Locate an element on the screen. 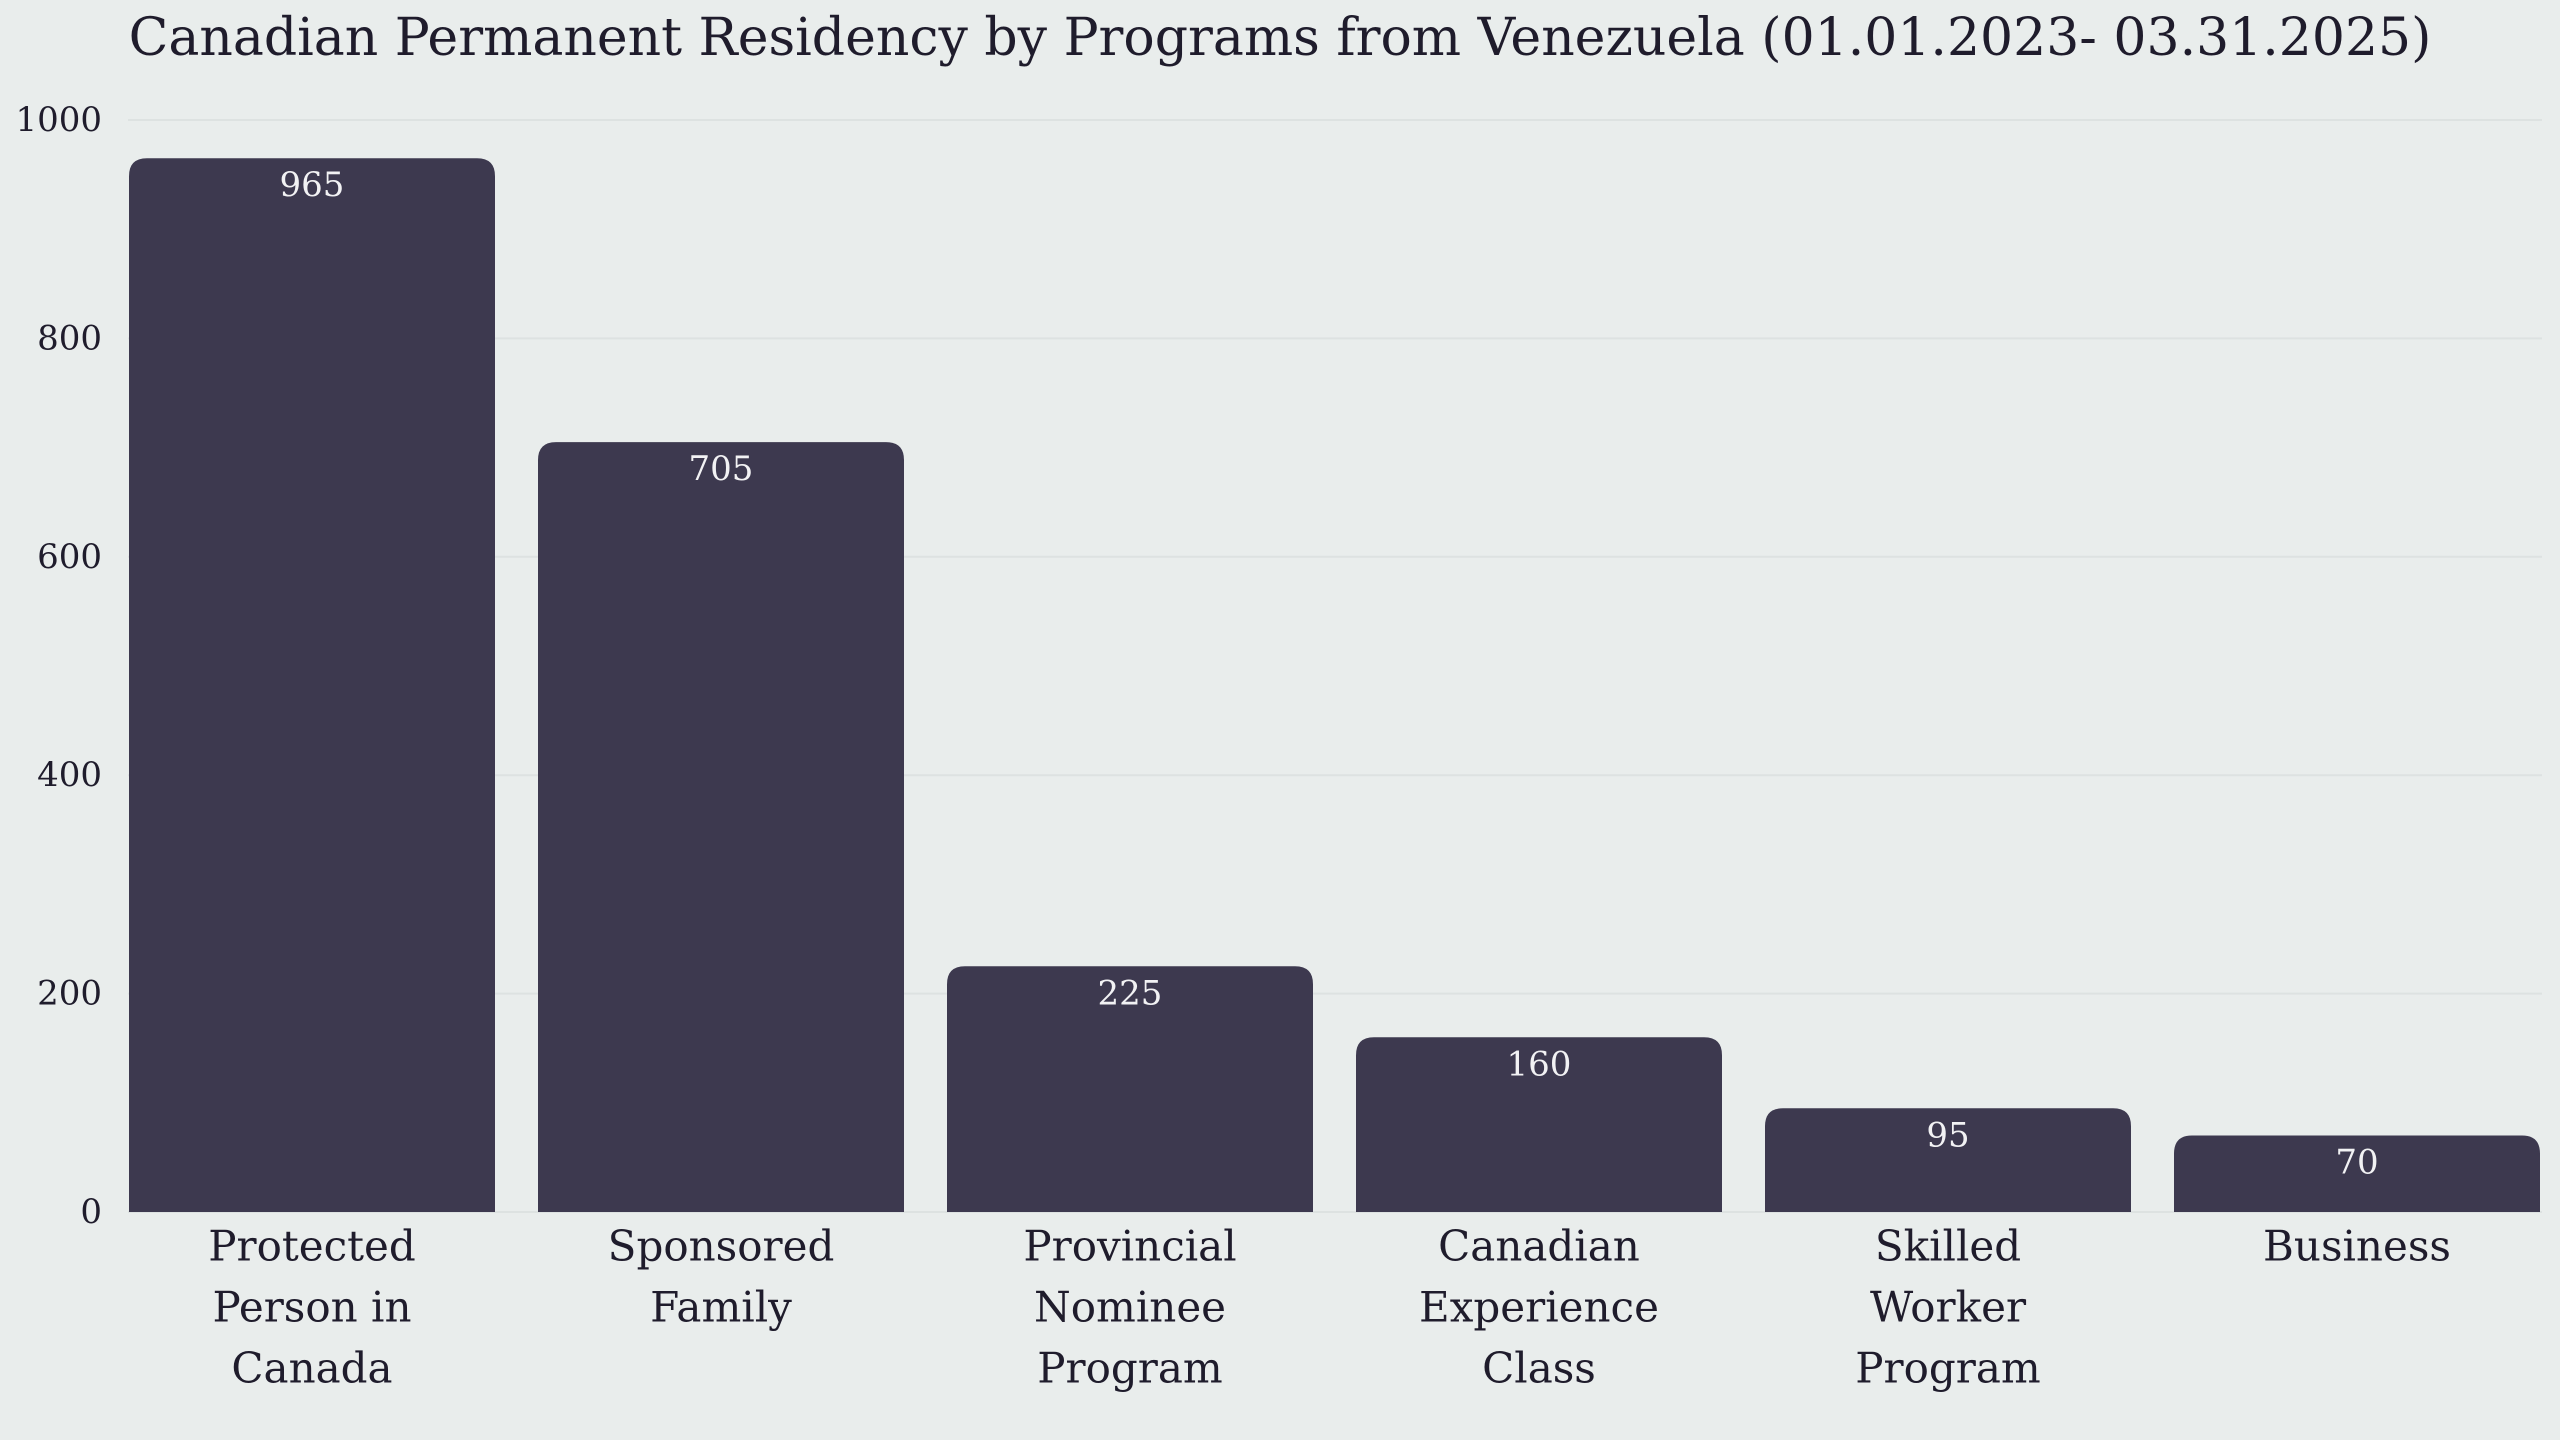 The image size is (2560, 1440). bar-value-label: 160 is located at coordinates (1539, 1064).